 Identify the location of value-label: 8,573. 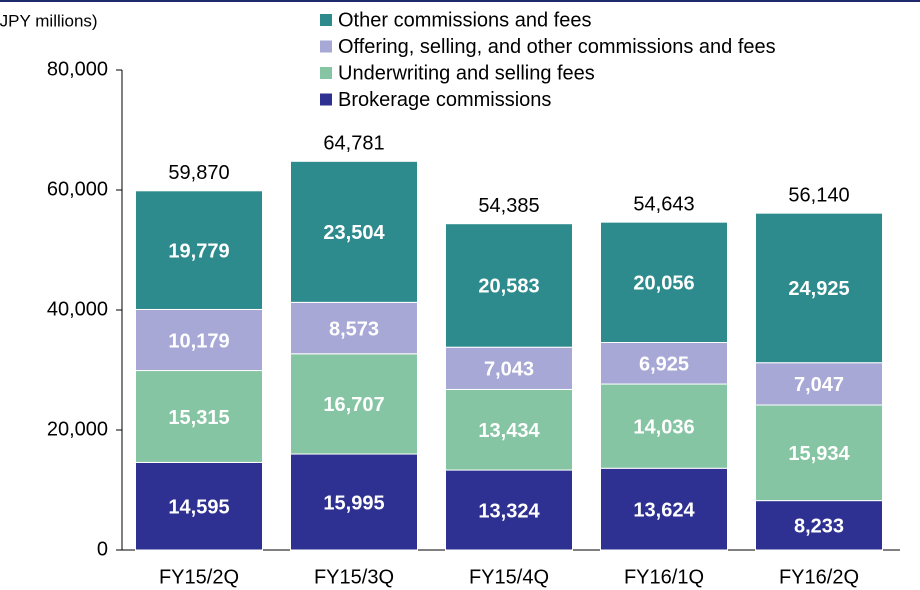
(354, 329).